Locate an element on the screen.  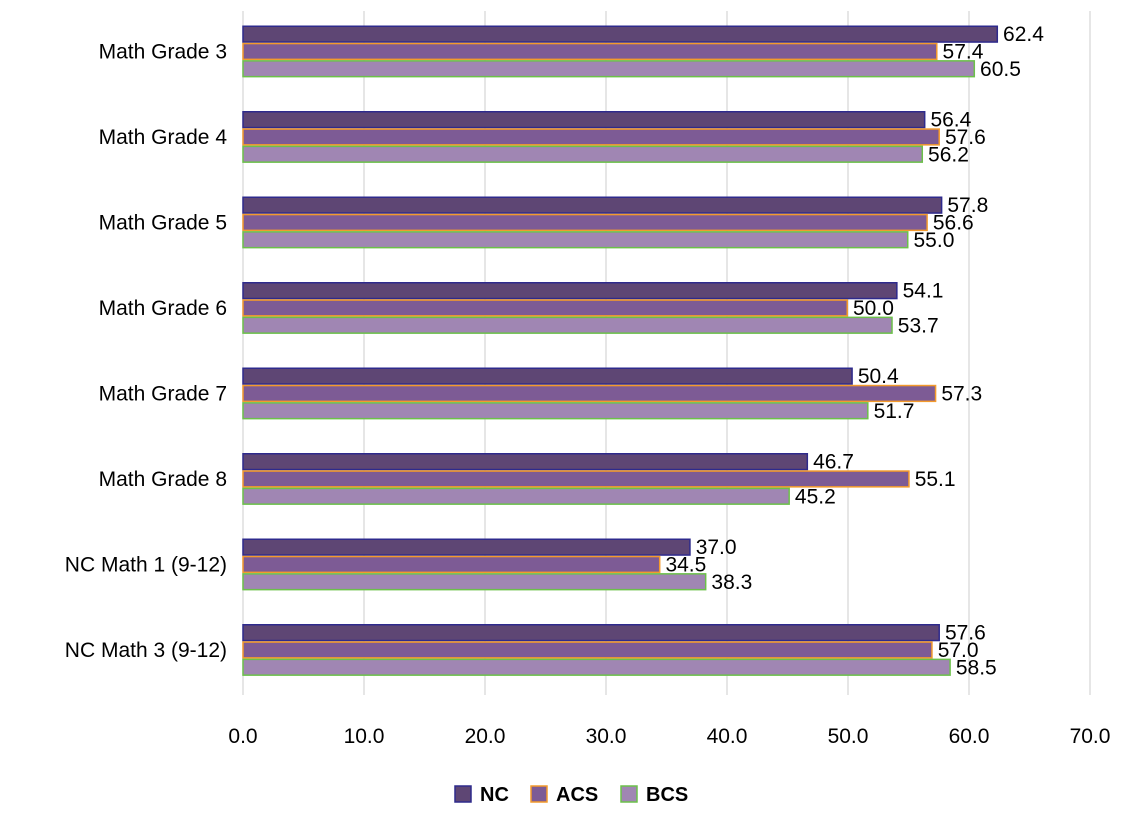
data-label: 57.4 is located at coordinates (963, 51).